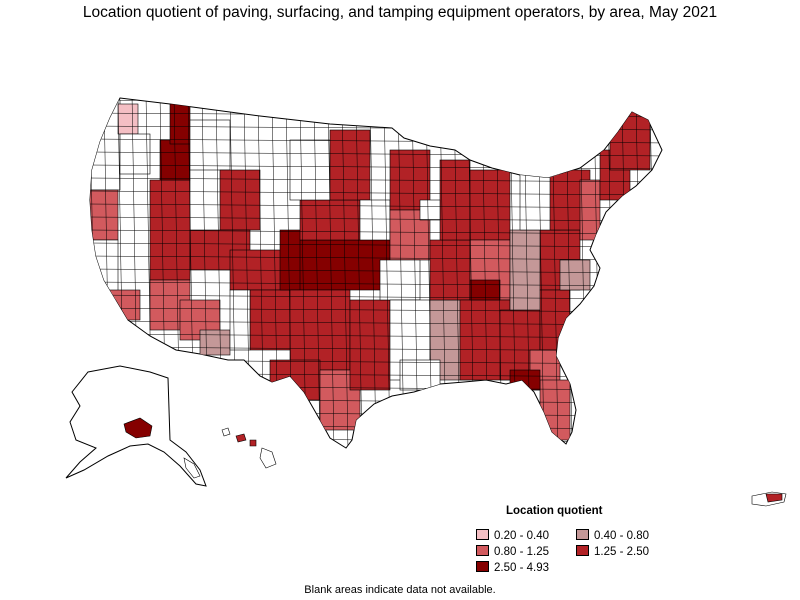  I want to click on alaska-region-dark, so click(138, 428).